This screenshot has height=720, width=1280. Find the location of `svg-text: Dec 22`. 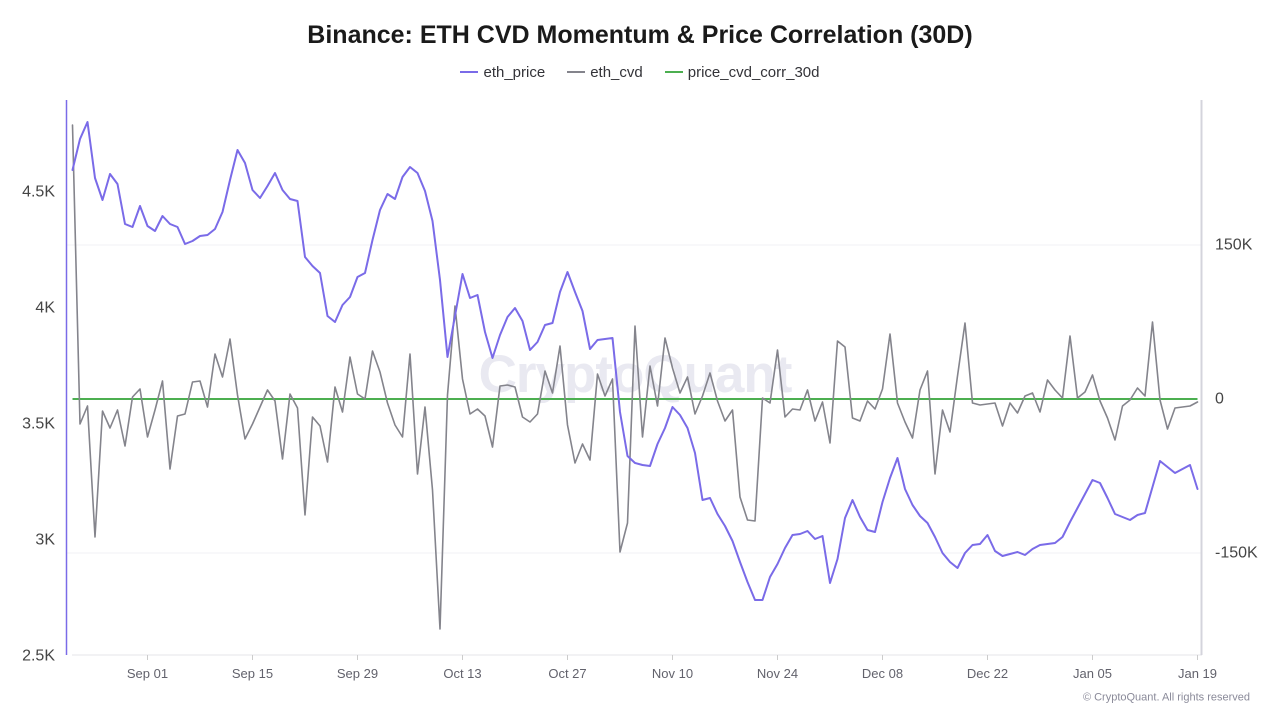

svg-text: Dec 22 is located at coordinates (987, 673).